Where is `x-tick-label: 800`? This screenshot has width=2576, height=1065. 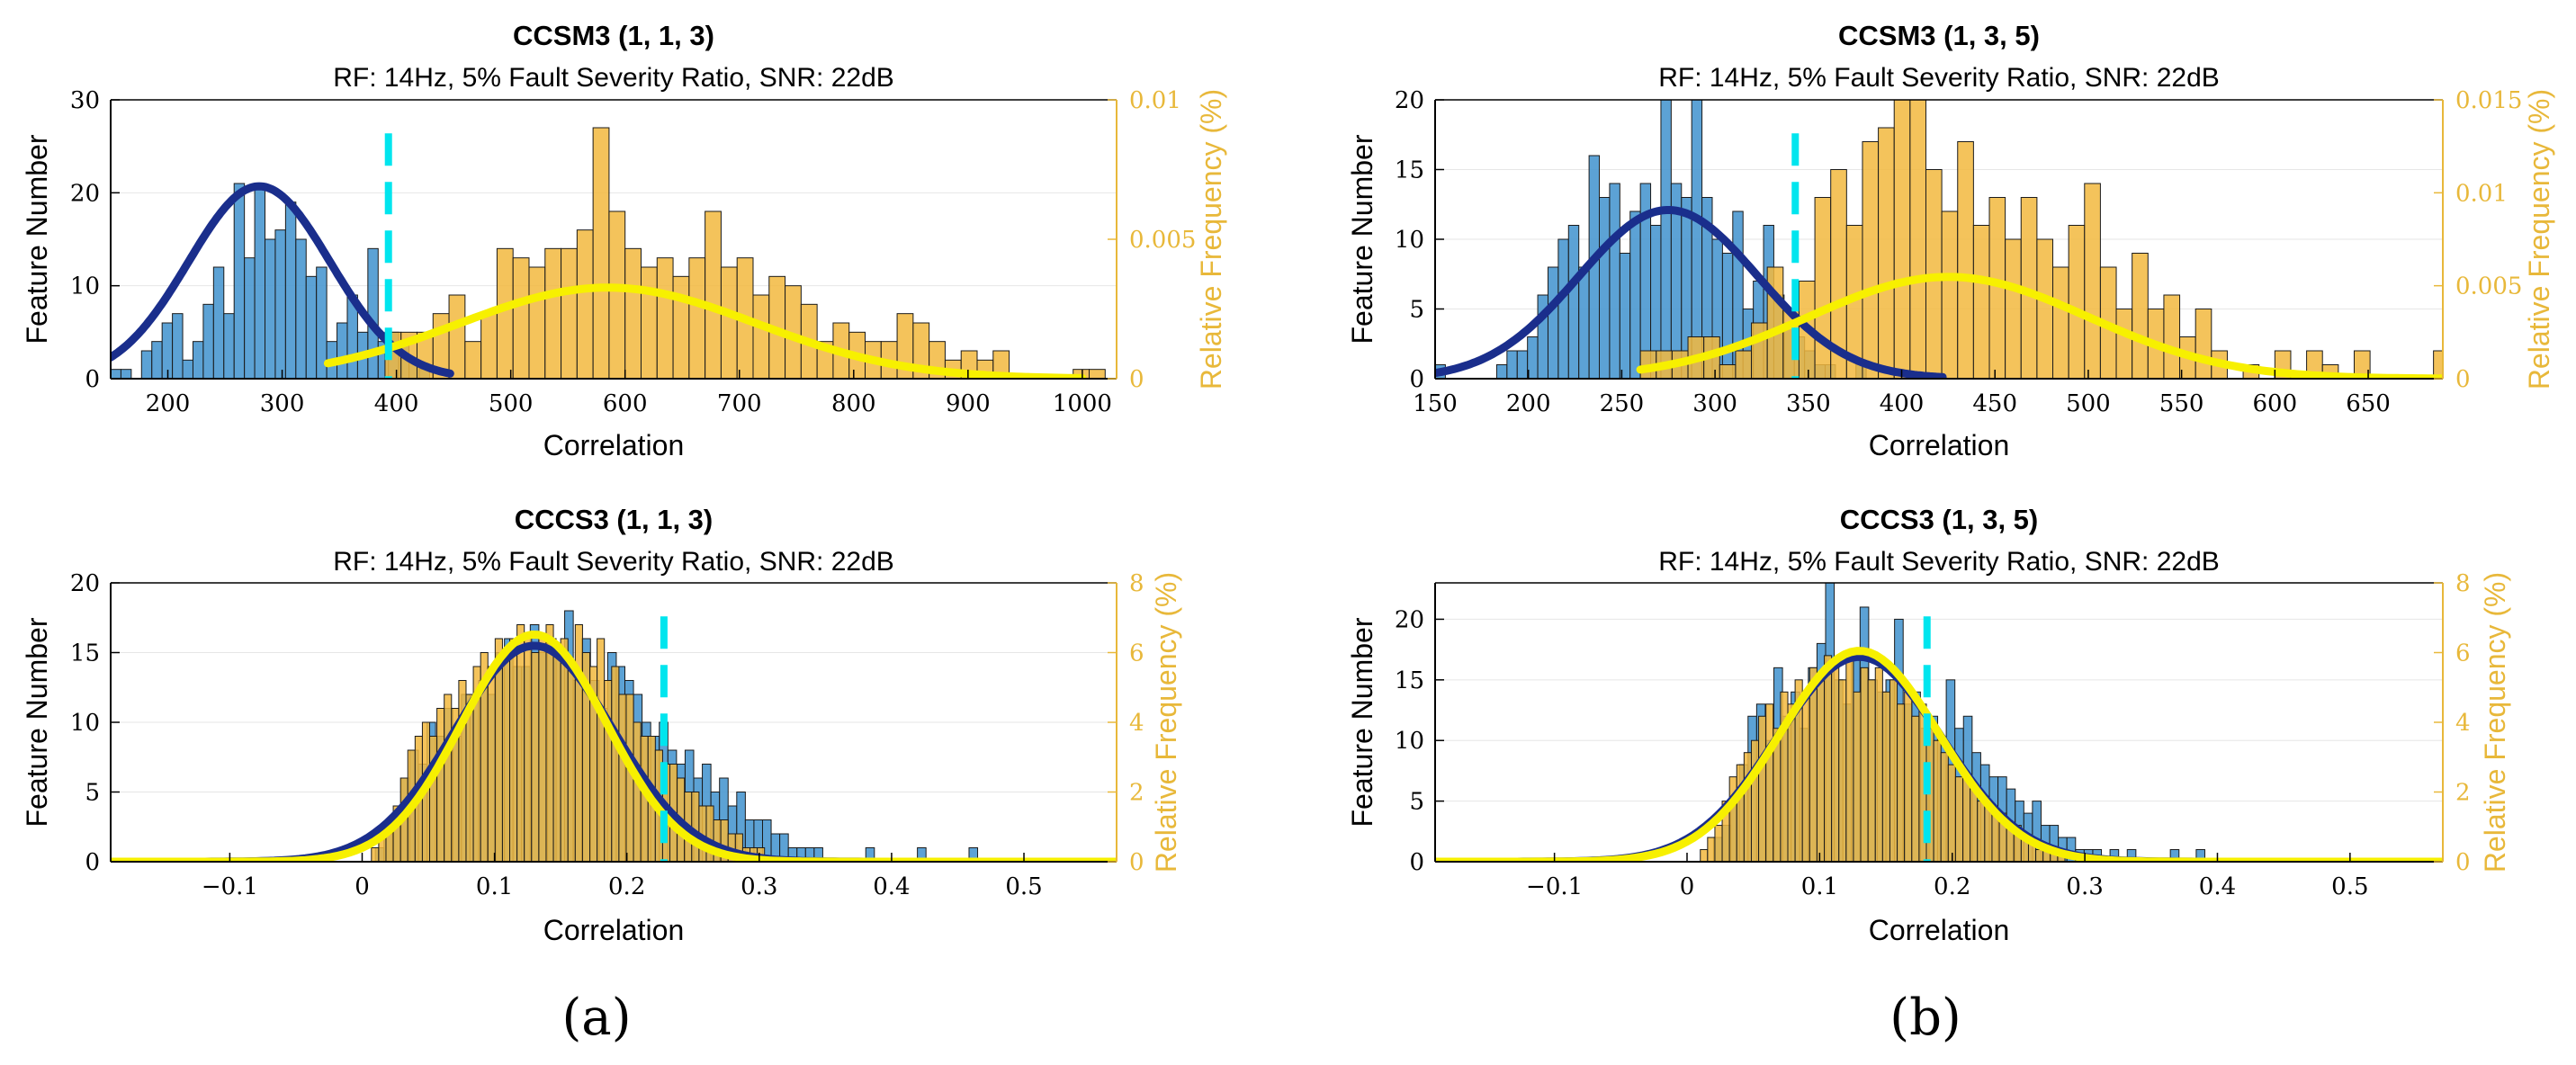 x-tick-label: 800 is located at coordinates (854, 403).